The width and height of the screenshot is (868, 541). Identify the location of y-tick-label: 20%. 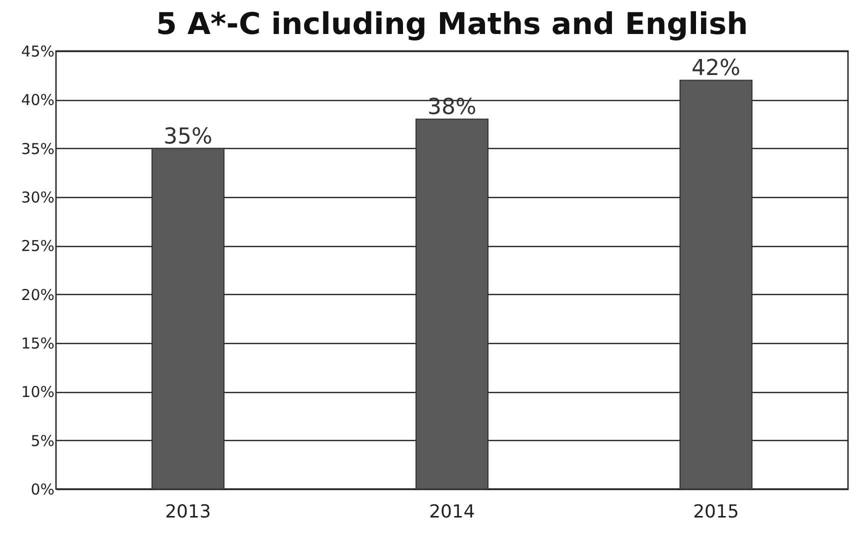
(37, 295).